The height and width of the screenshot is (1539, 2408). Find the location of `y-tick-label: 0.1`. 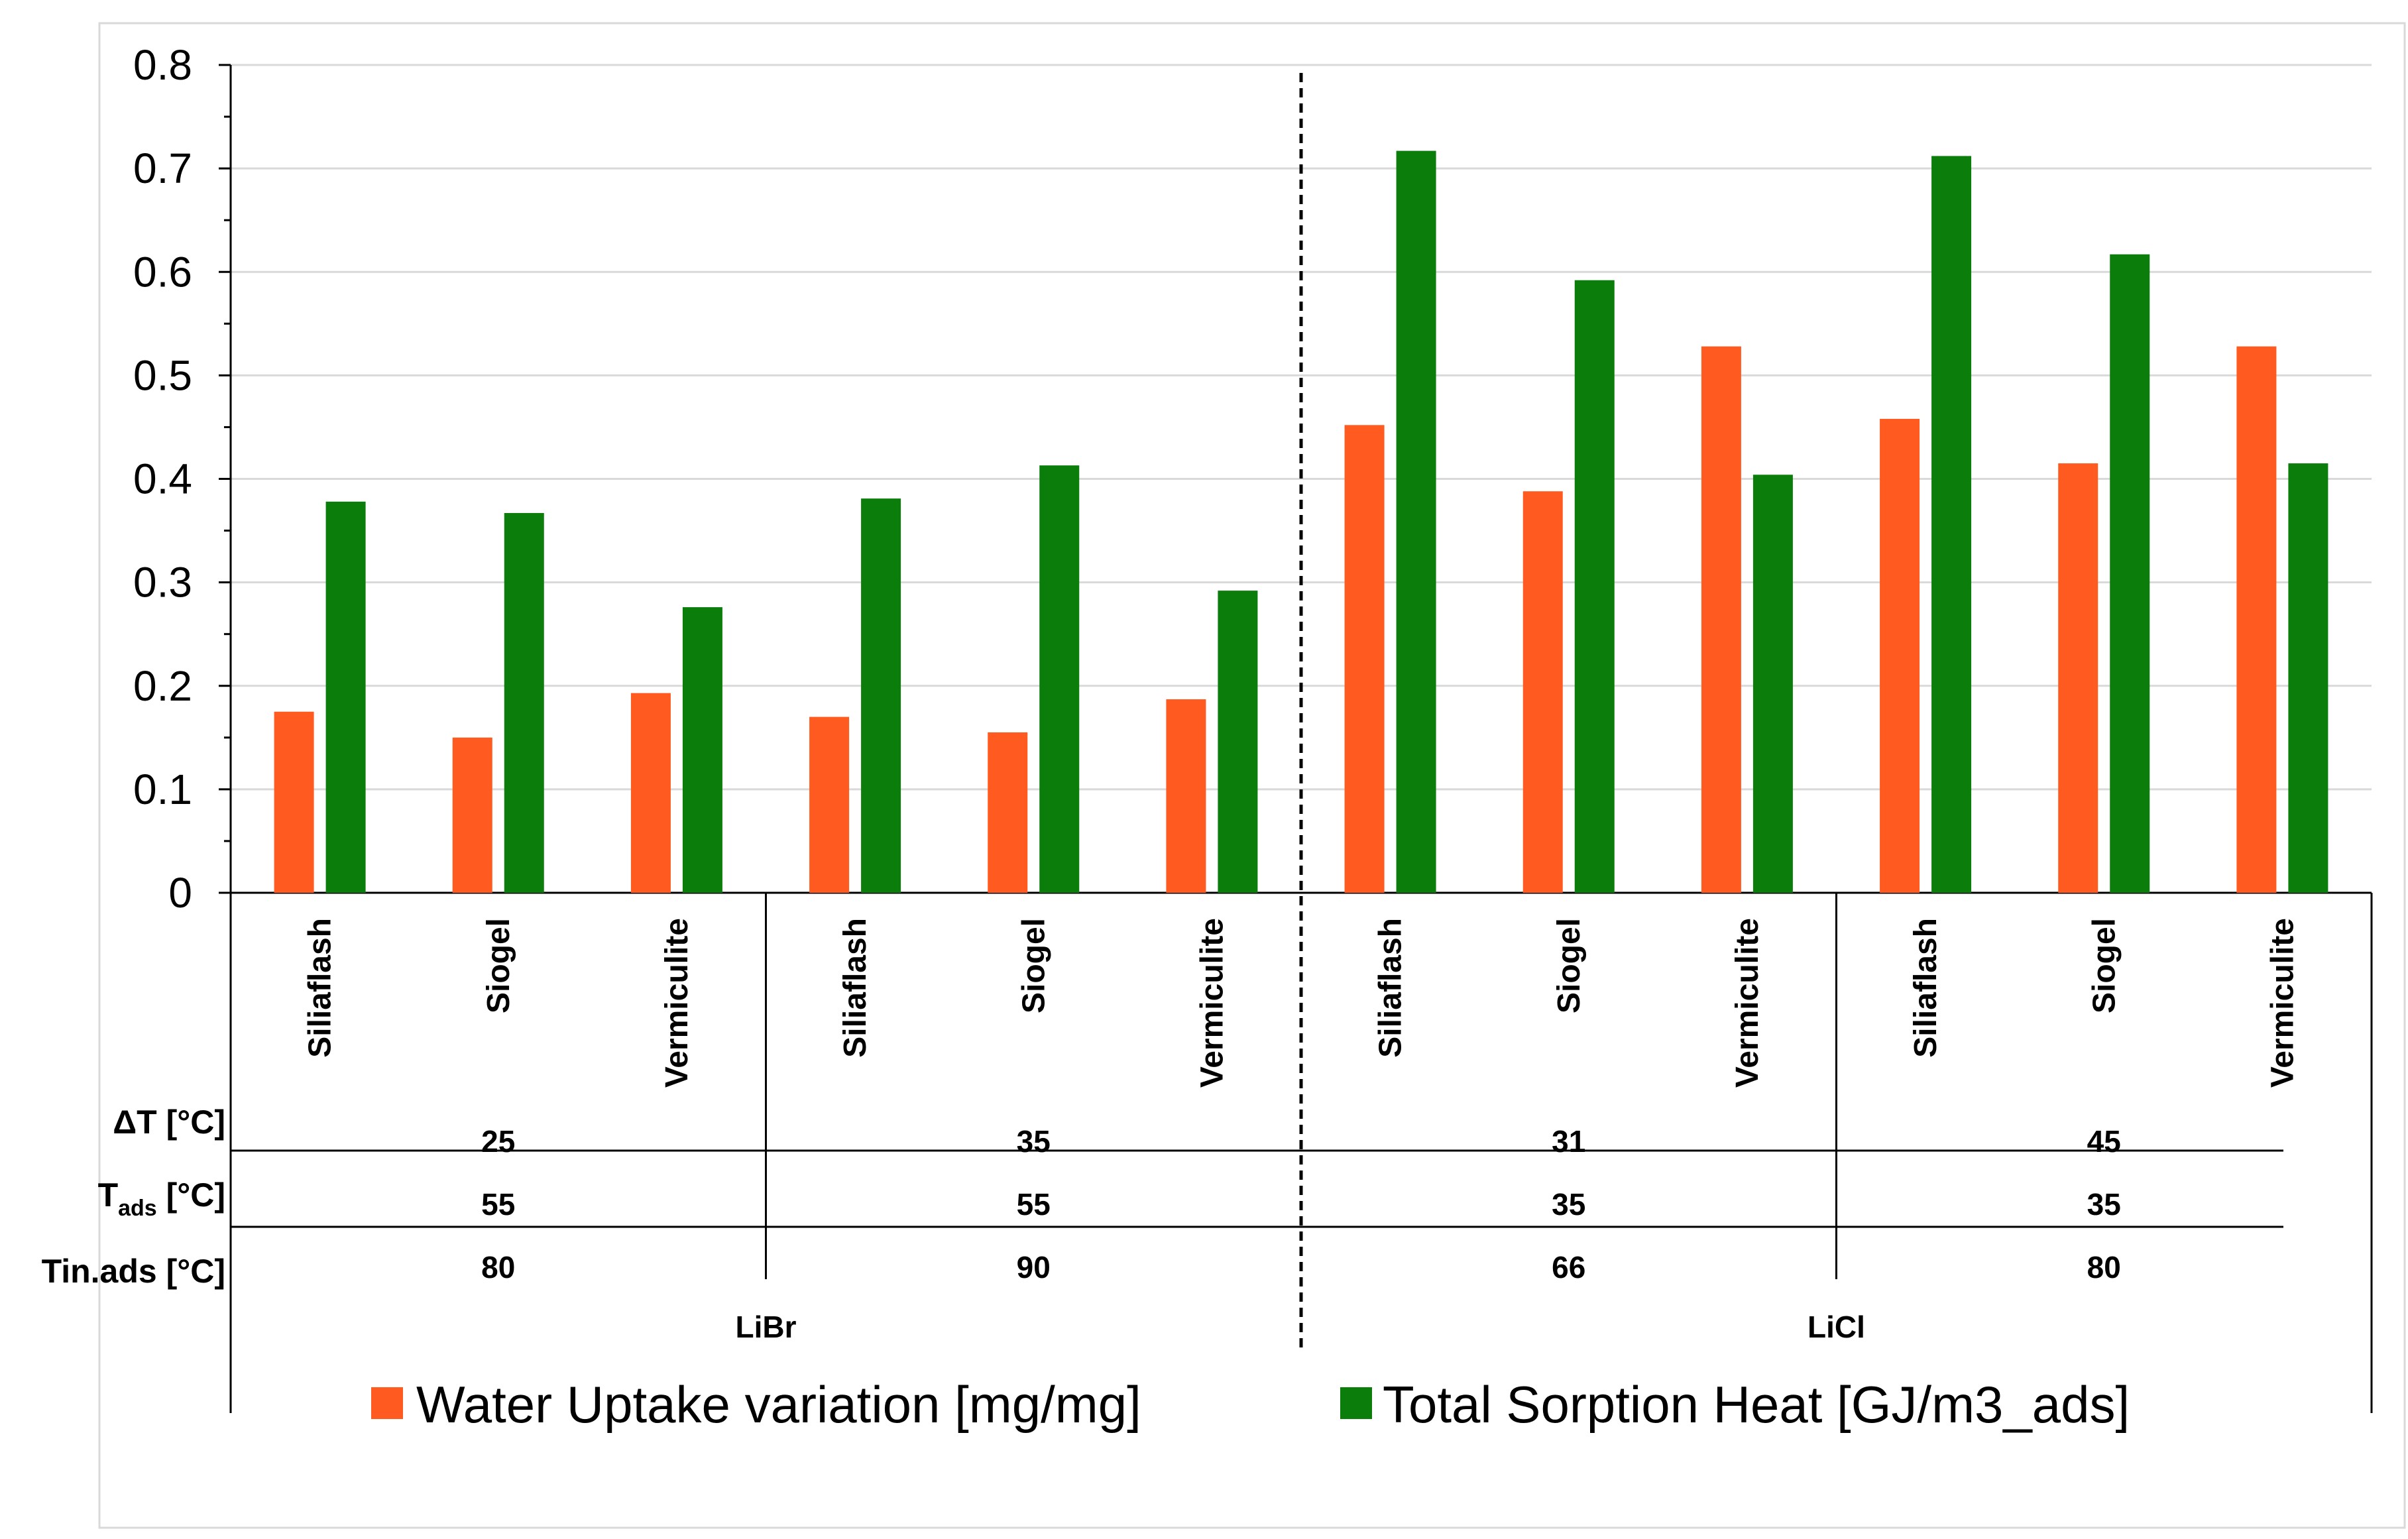

y-tick-label: 0.1 is located at coordinates (162, 789).